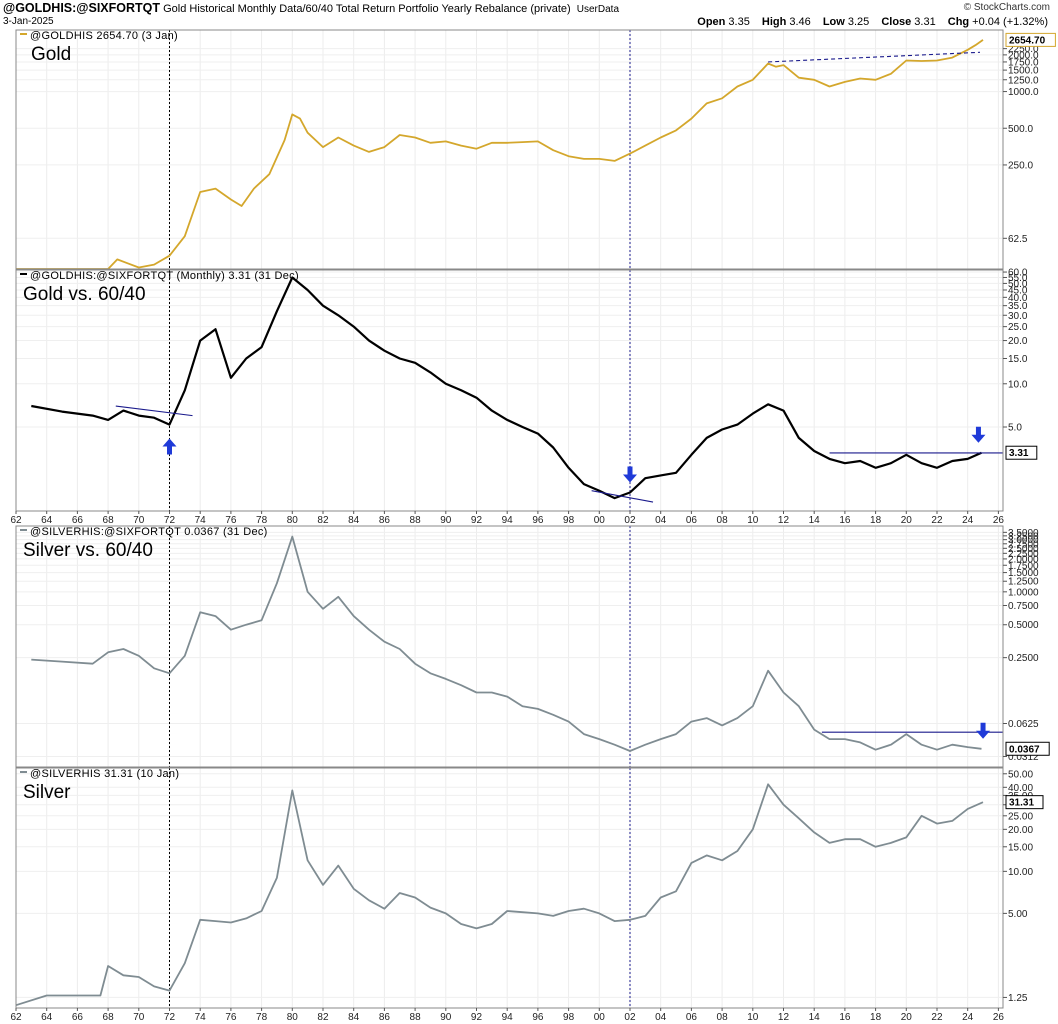  I want to click on silver-legend-swatch, so click(23, 772).